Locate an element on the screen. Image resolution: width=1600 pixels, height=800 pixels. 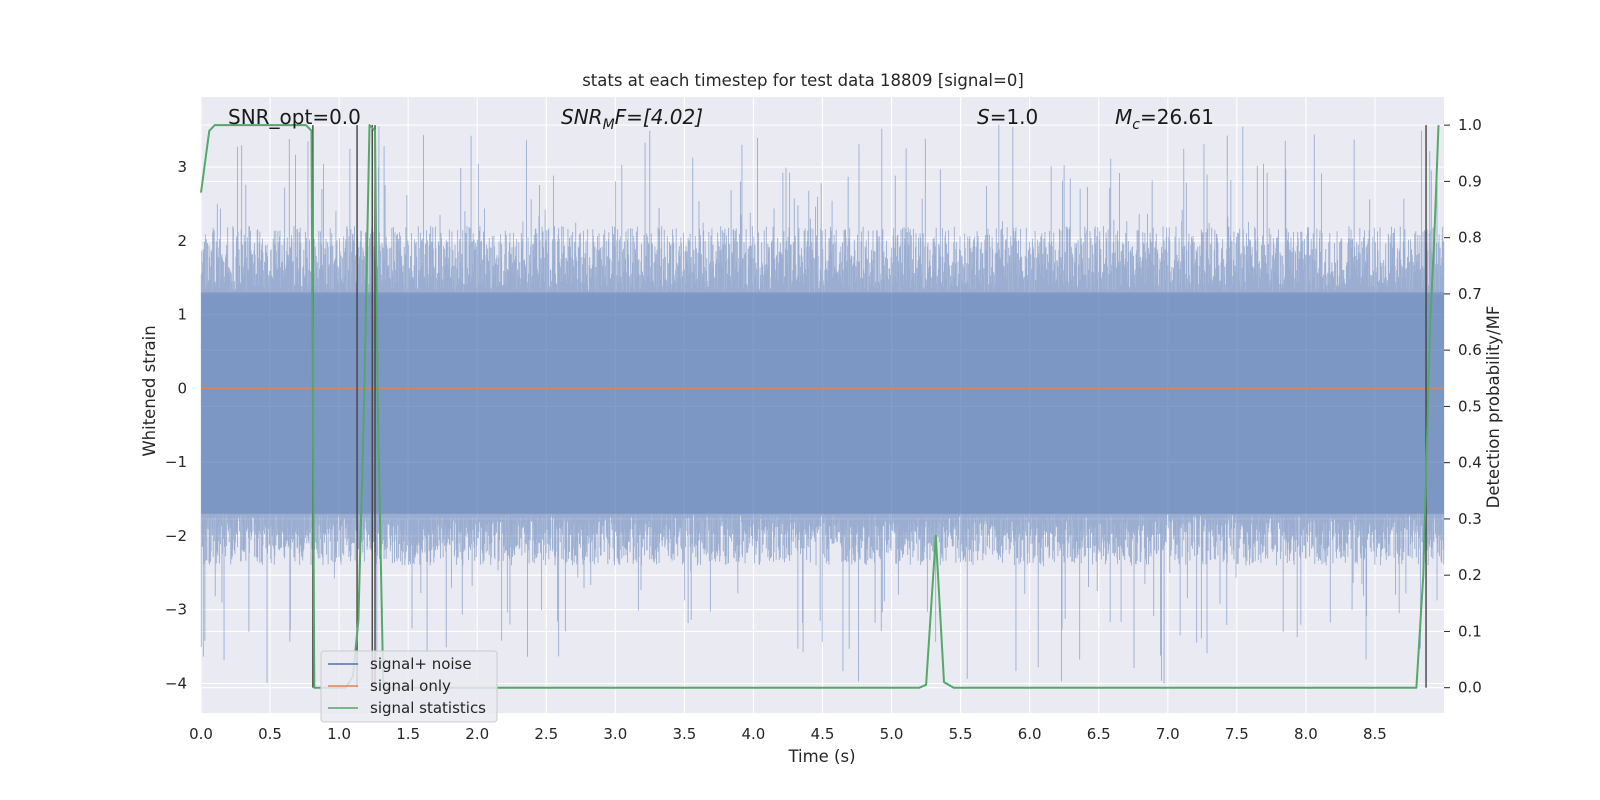
y-tick-label: −1 is located at coordinates (176, 462).